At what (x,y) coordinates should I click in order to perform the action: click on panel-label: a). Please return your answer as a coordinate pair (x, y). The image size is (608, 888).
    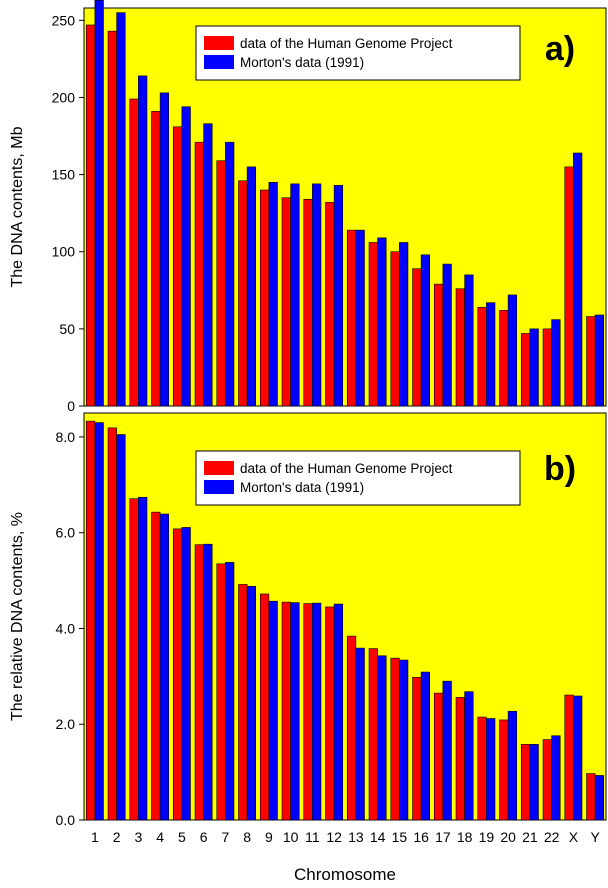
    Looking at the image, I should click on (560, 49).